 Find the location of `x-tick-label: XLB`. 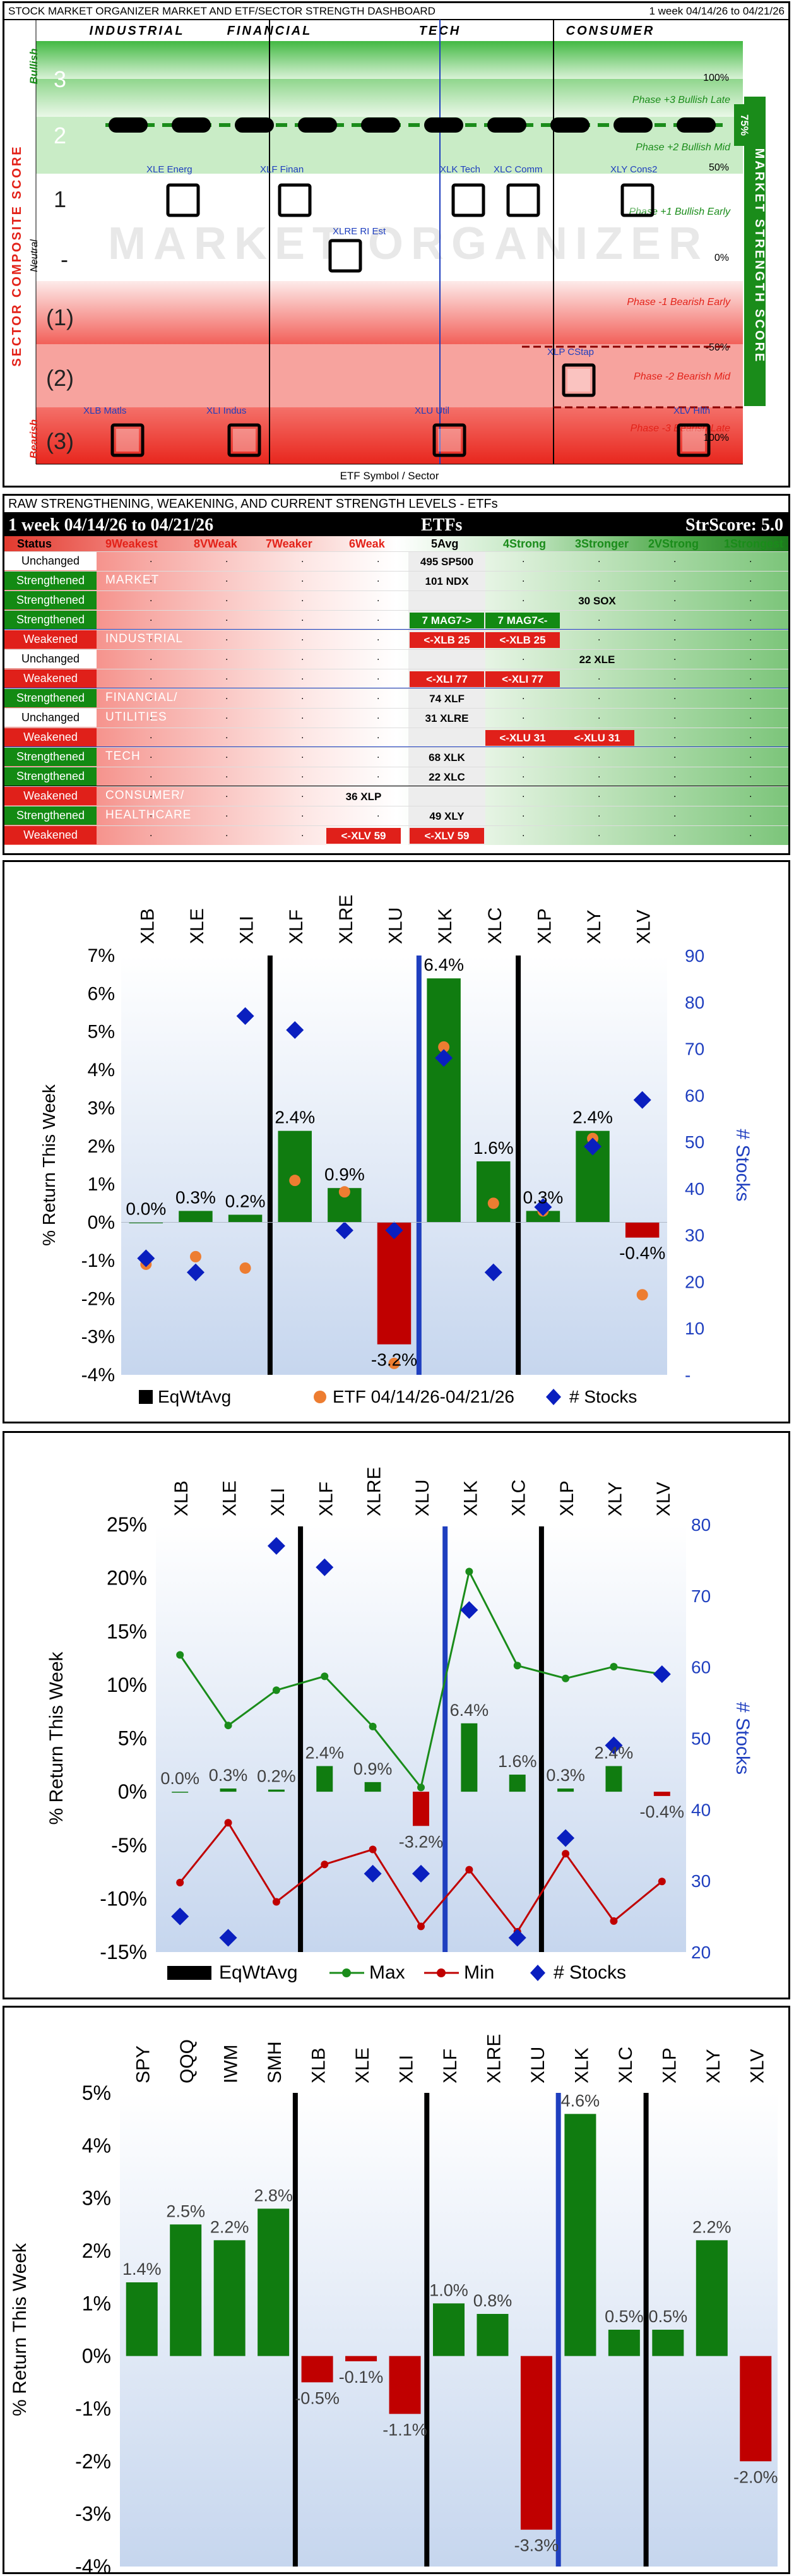

x-tick-label: XLB is located at coordinates (181, 1498).